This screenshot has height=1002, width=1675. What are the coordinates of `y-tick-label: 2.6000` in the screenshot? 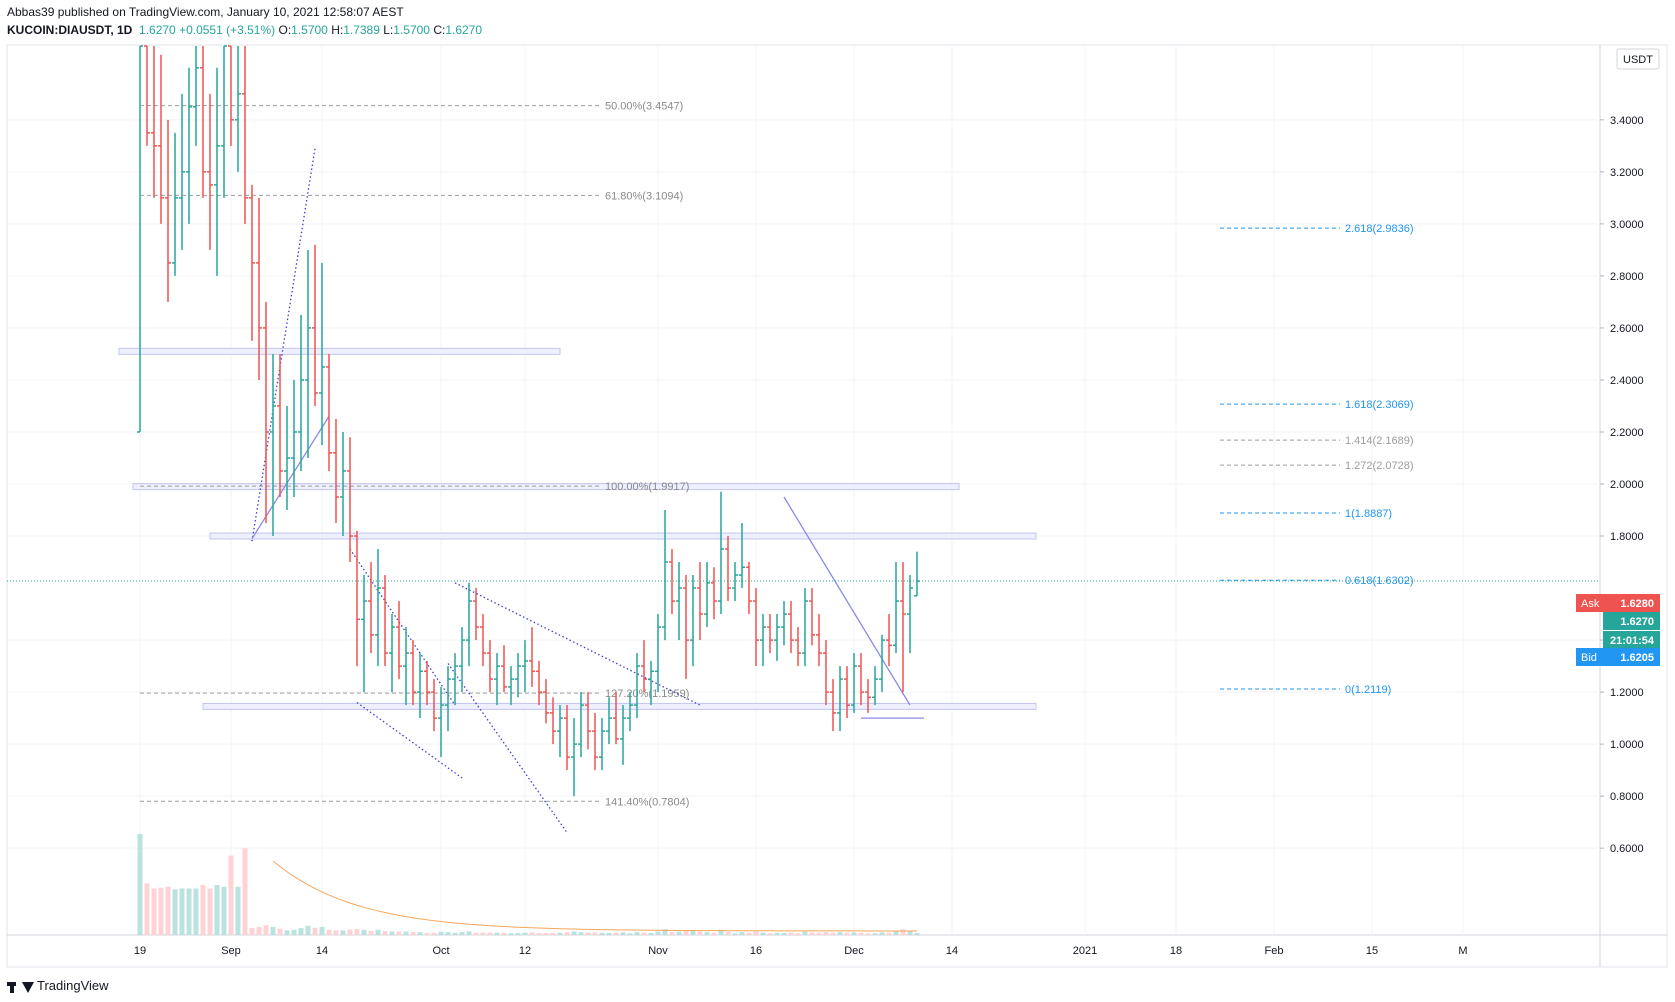 It's located at (1627, 329).